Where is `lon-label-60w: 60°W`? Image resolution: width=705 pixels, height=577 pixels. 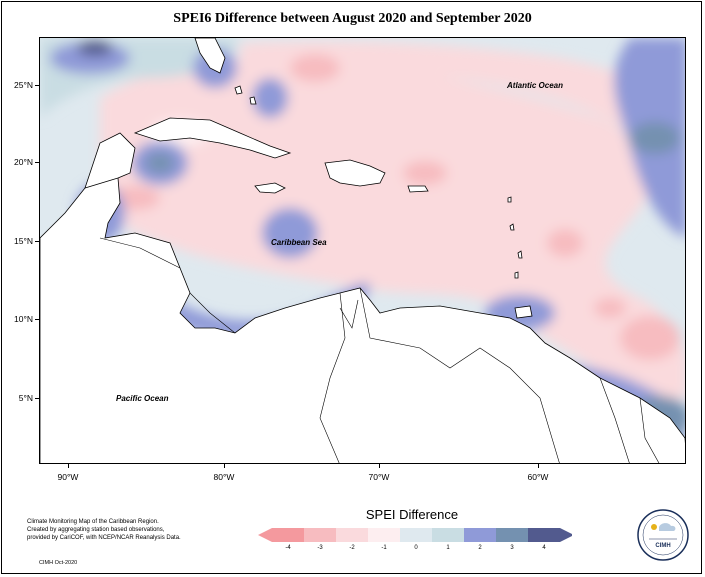 lon-label-60w: 60°W is located at coordinates (538, 477).